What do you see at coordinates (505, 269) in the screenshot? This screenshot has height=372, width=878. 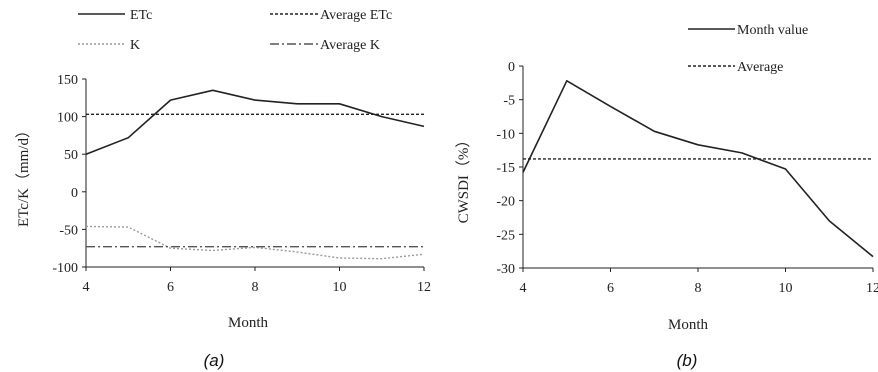 I see `chart-b-y-tick-label: -30` at bounding box center [505, 269].